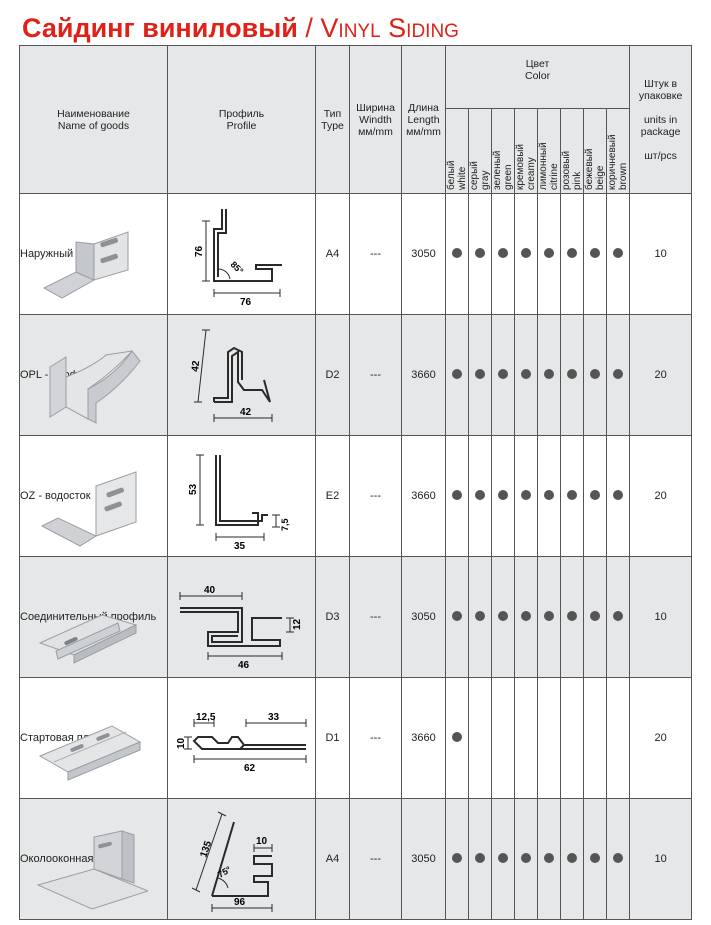 The width and height of the screenshot is (711, 925). I want to click on profile-drawing-cell: 12,5 33 10 62, so click(241, 738).